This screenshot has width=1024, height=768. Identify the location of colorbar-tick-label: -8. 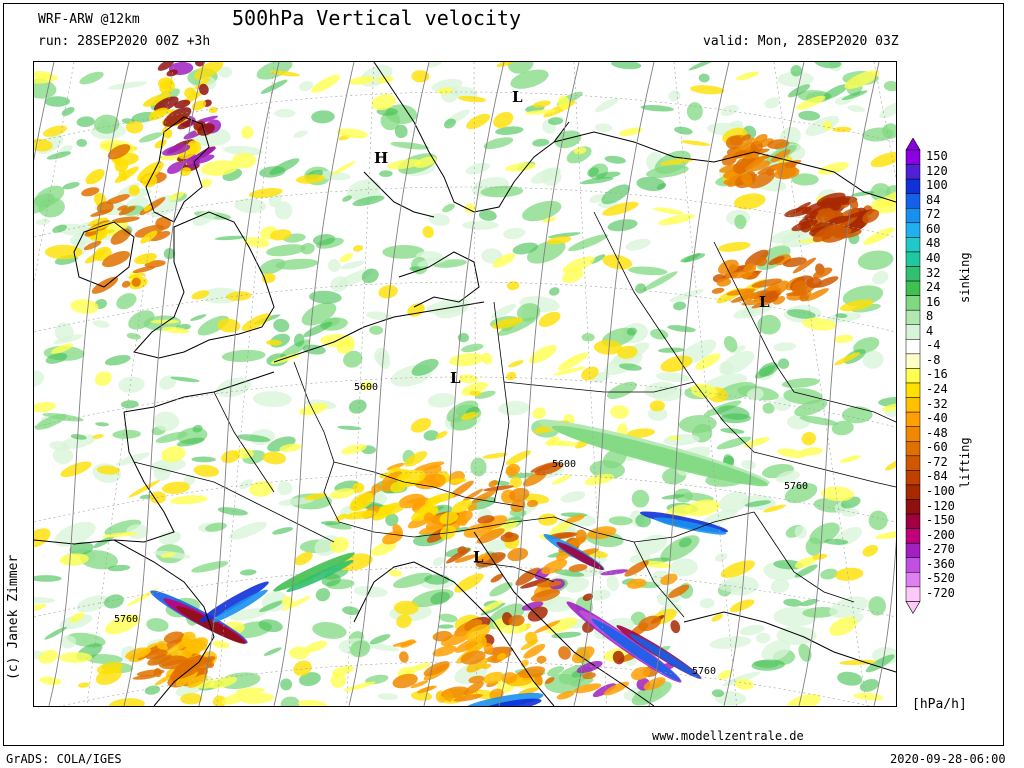
(933, 359).